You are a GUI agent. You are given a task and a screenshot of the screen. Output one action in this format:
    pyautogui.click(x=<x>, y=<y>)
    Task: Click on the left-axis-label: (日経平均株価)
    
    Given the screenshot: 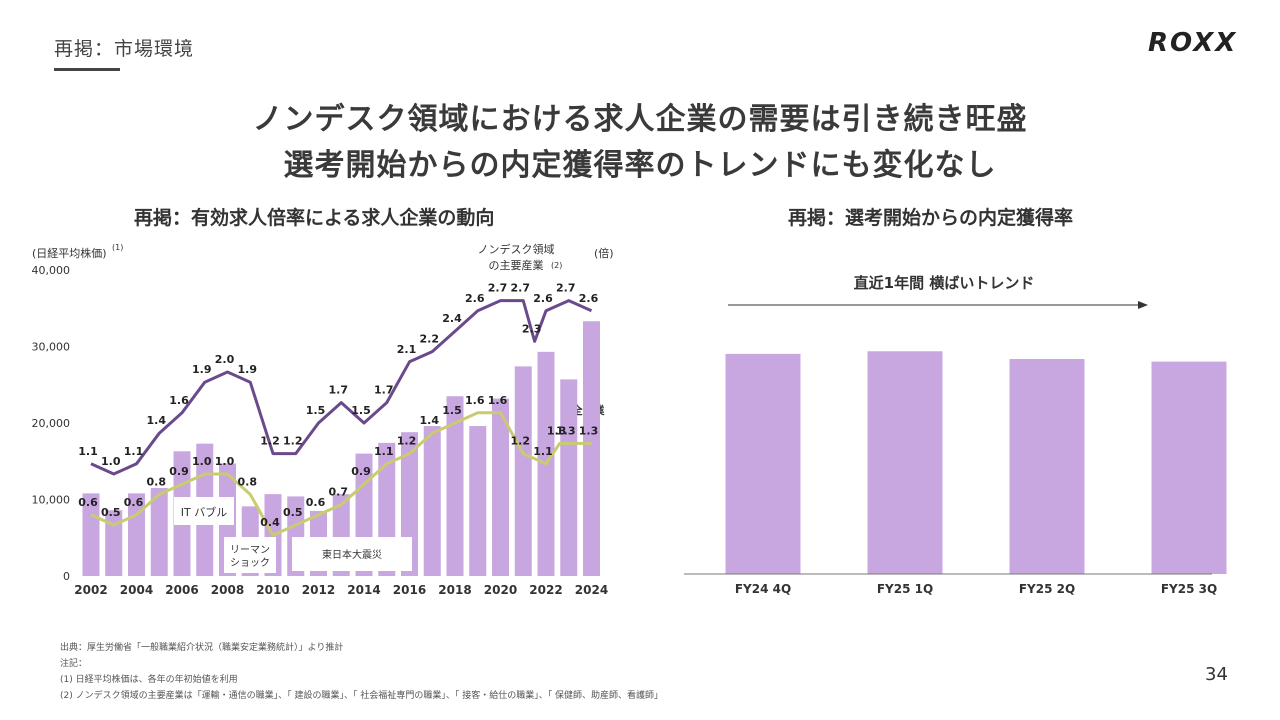 What is the action you would take?
    pyautogui.click(x=69, y=253)
    